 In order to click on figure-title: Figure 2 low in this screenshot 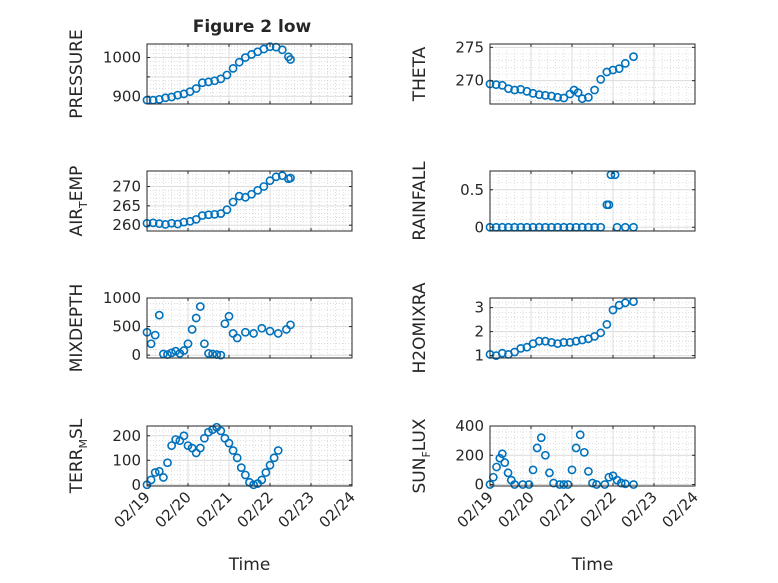, I will do `click(252, 27)`.